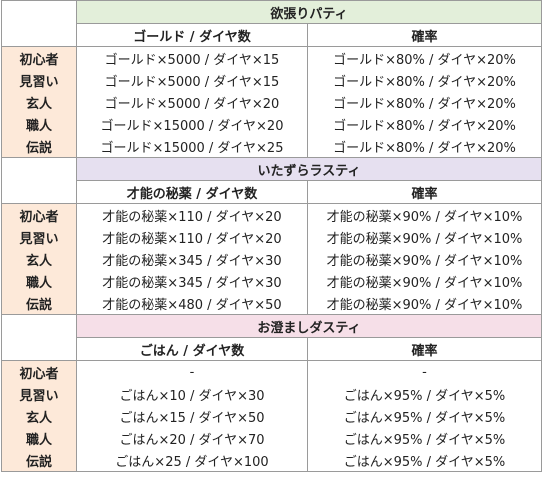 The width and height of the screenshot is (542, 486). Describe the element at coordinates (308, 169) in the screenshot. I see `section-title: いたずらラスティ` at that location.